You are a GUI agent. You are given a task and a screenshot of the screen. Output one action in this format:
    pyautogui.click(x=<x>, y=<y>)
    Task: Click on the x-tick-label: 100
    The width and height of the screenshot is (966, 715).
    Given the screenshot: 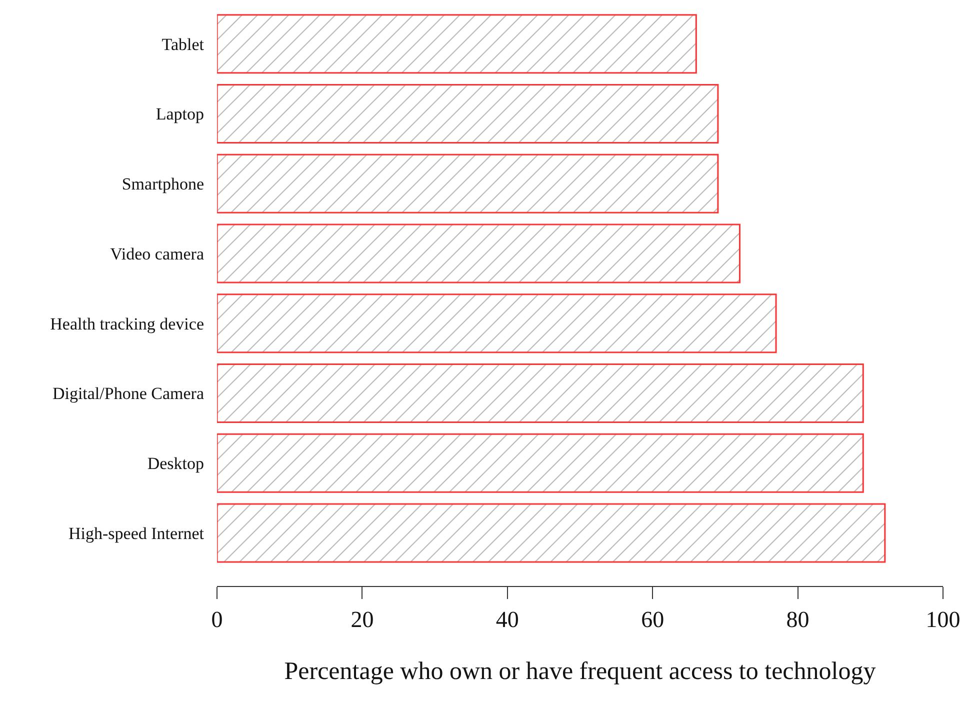 What is the action you would take?
    pyautogui.click(x=943, y=619)
    